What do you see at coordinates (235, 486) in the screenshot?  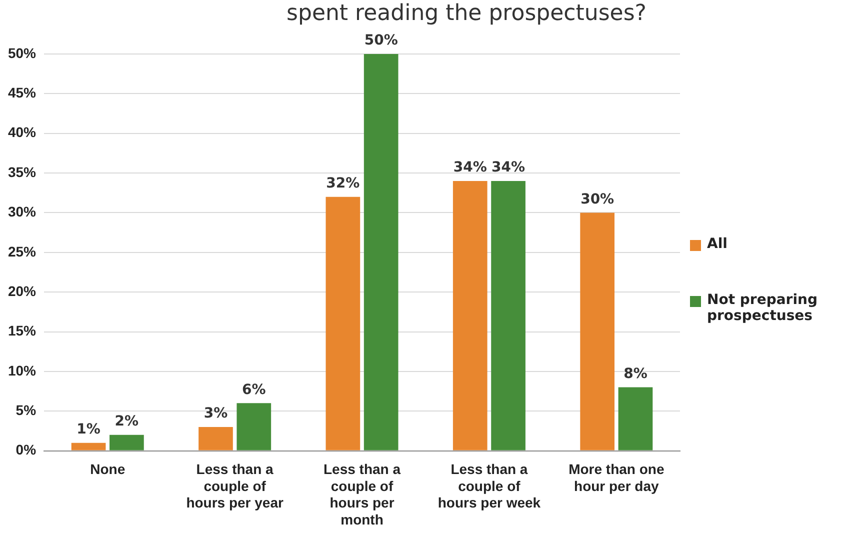 I see `x-tick-label: Less than a couple of hours per year` at bounding box center [235, 486].